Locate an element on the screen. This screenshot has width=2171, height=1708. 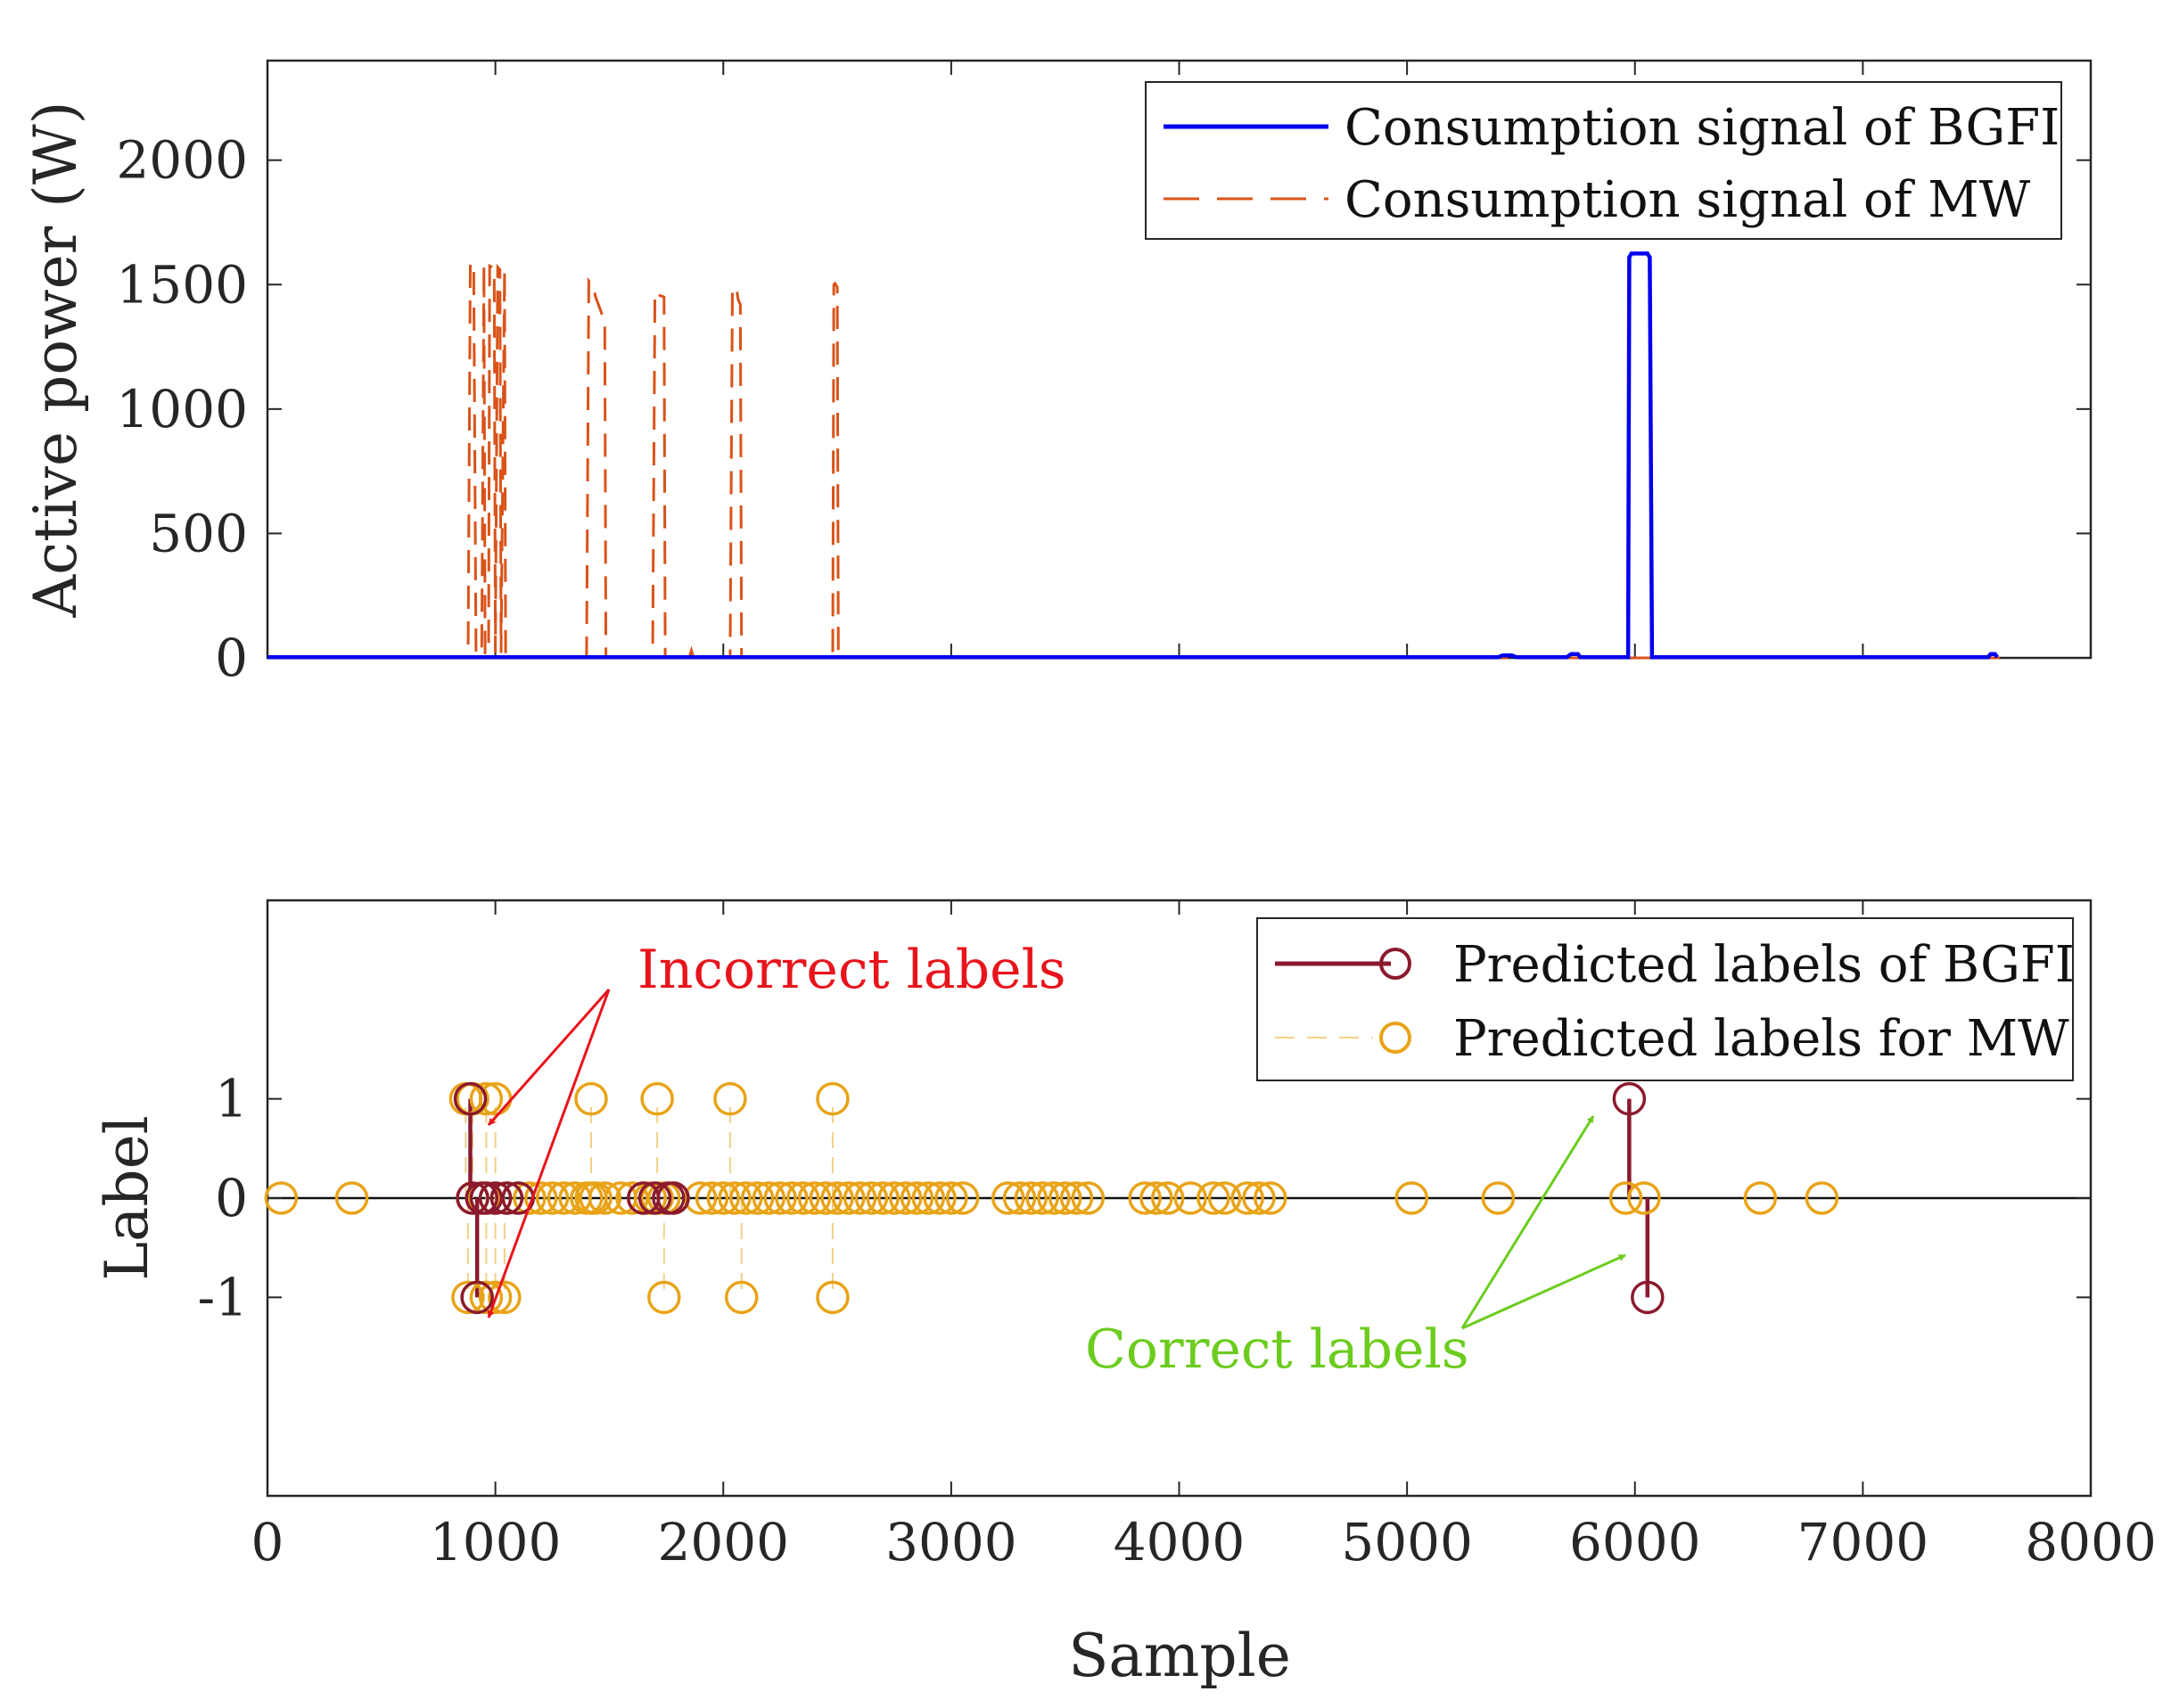
top-y-tick-label: 2000 is located at coordinates (182, 160).